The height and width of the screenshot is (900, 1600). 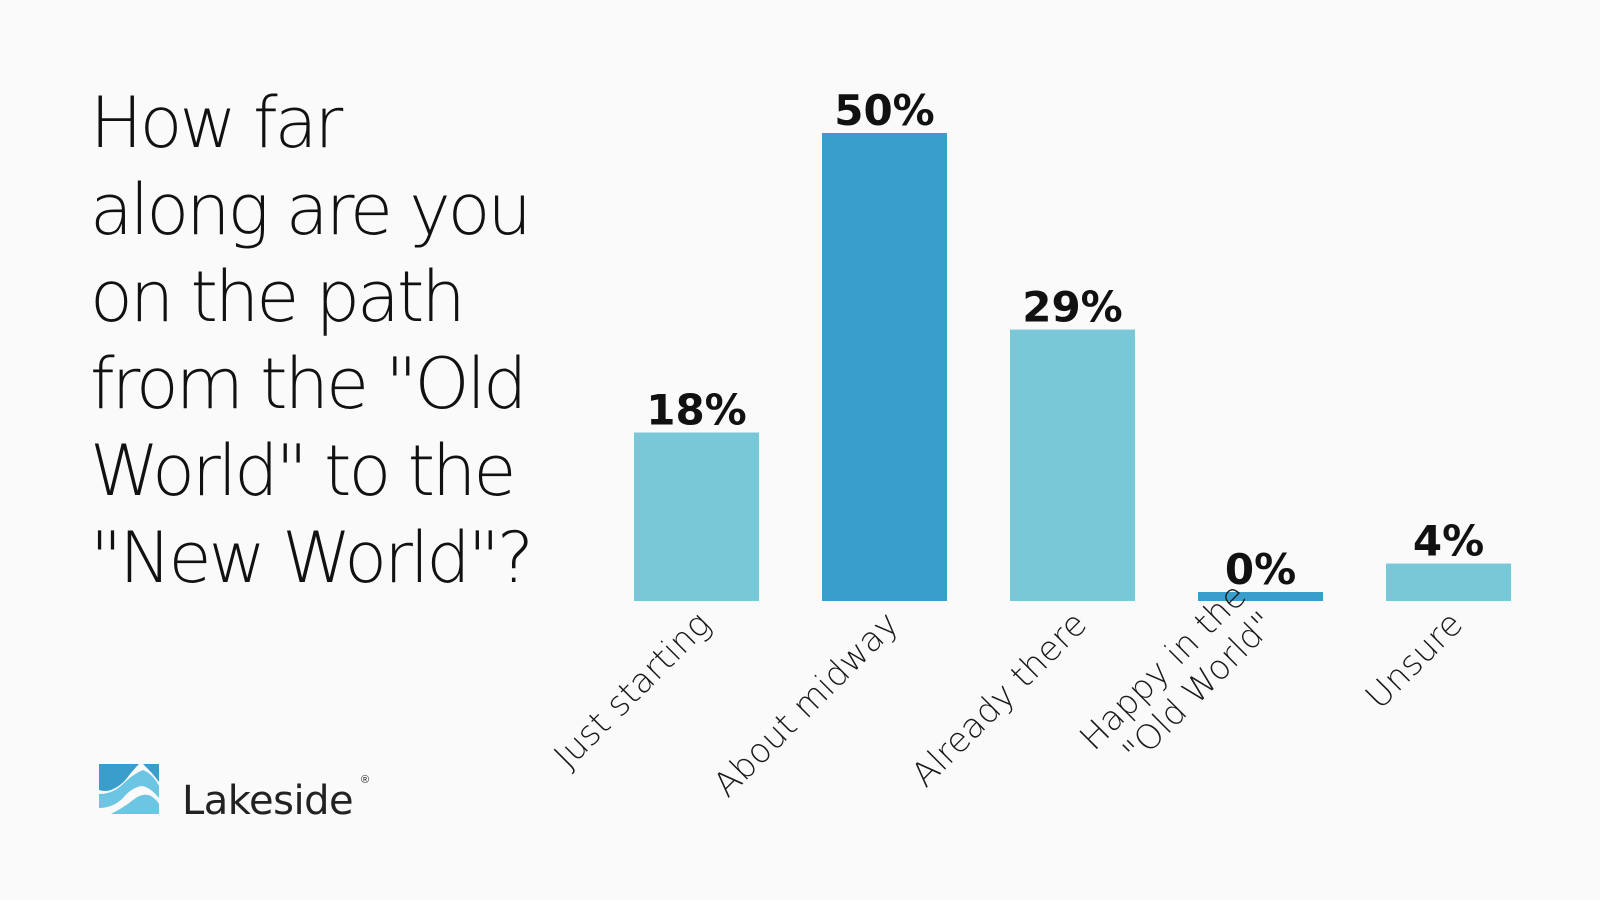 I want to click on category-label-line: About midway, so click(x=806, y=704).